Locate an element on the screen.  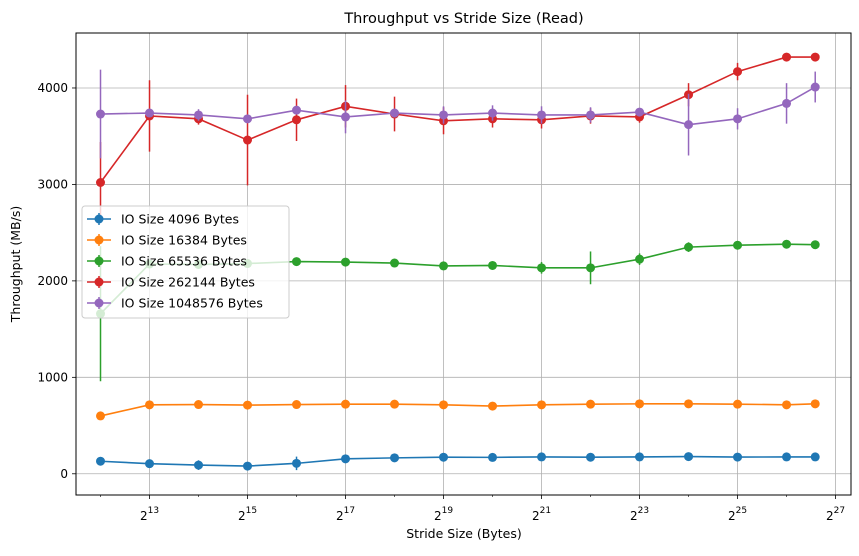
chart-title: Throughput vs Stride Size (Read) is located at coordinates (463, 19).